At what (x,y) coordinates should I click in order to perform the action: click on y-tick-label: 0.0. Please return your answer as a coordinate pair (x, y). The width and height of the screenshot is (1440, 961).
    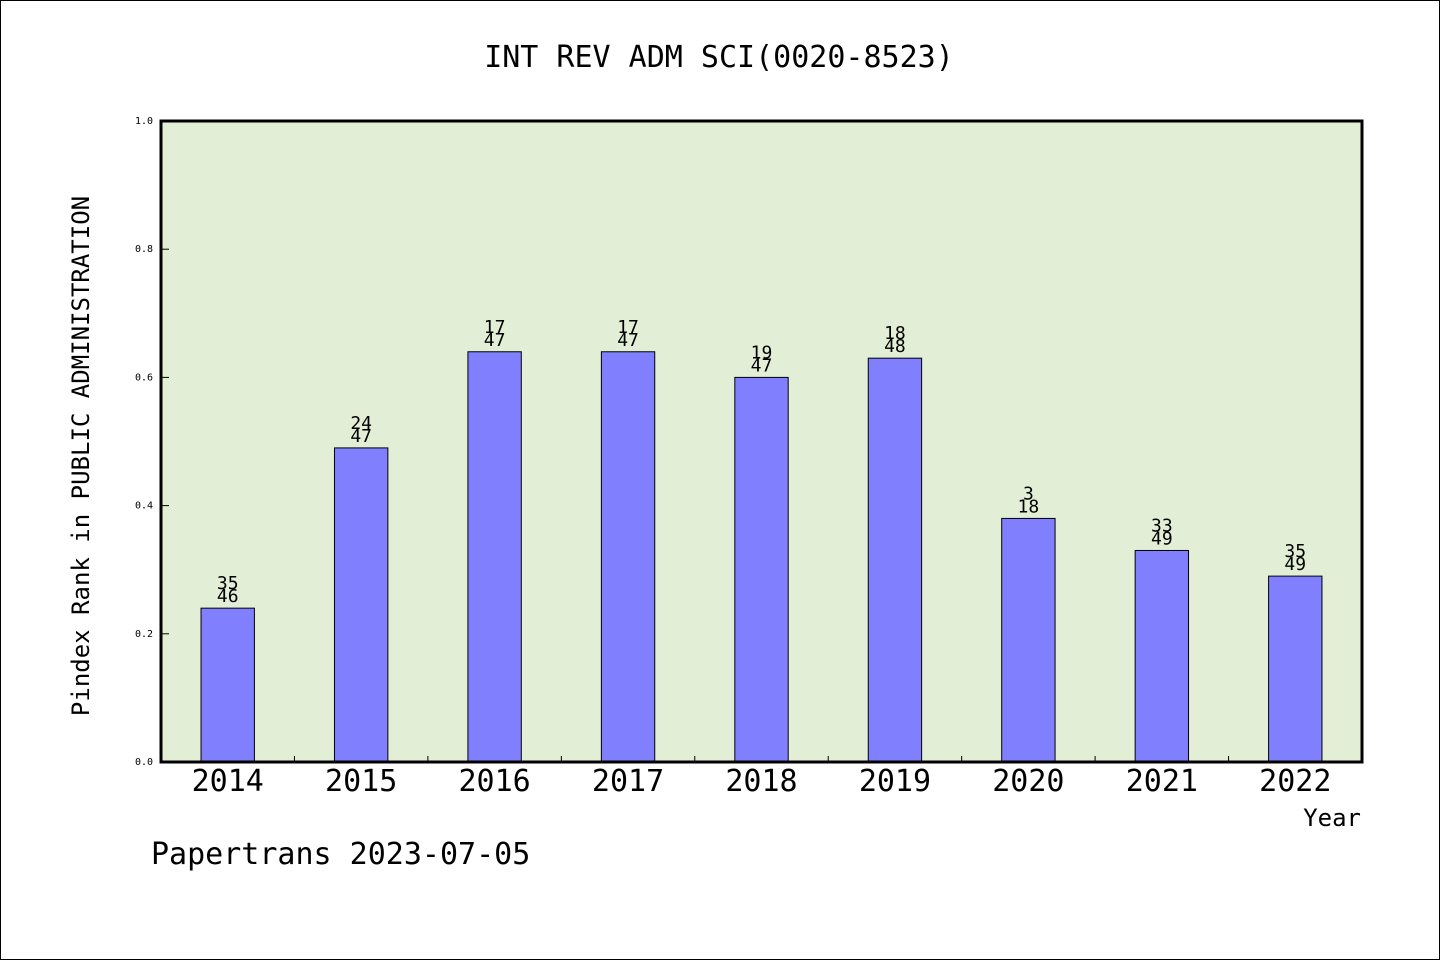
    Looking at the image, I should click on (144, 762).